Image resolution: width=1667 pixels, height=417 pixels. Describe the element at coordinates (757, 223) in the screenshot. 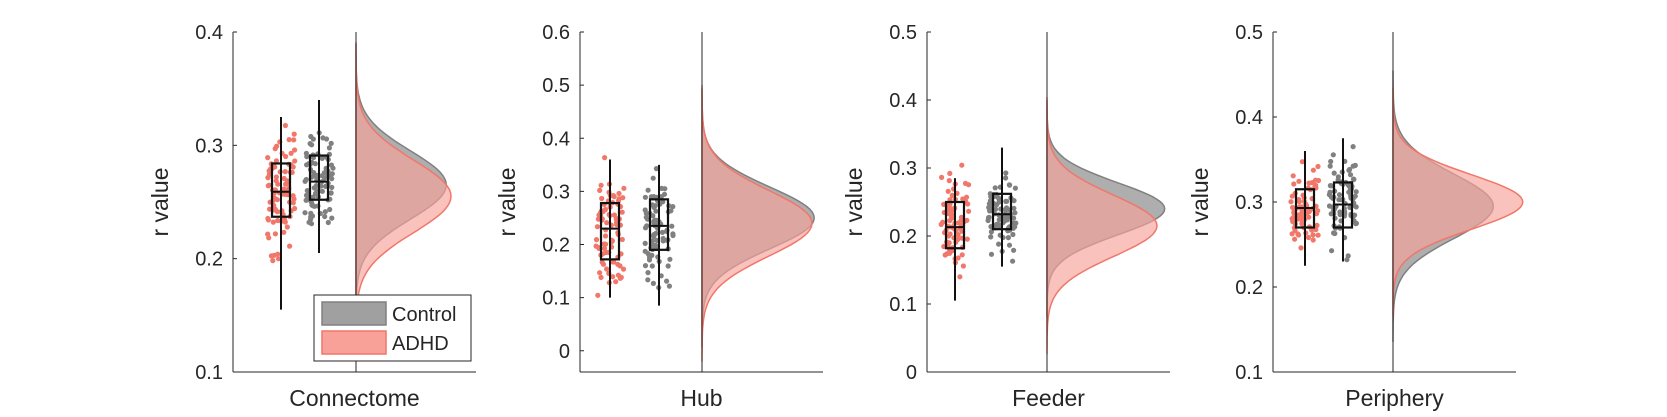

I see `density-adhd` at that location.